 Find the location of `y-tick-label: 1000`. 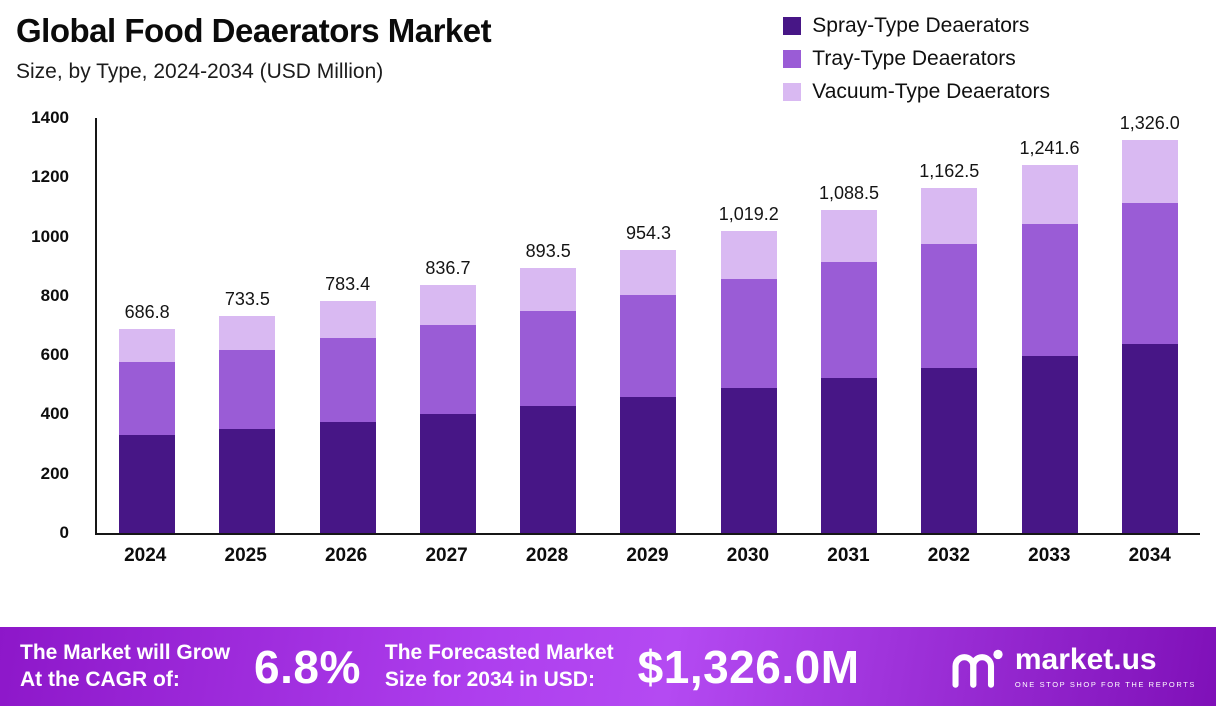

y-tick-label: 1000 is located at coordinates (50, 236).